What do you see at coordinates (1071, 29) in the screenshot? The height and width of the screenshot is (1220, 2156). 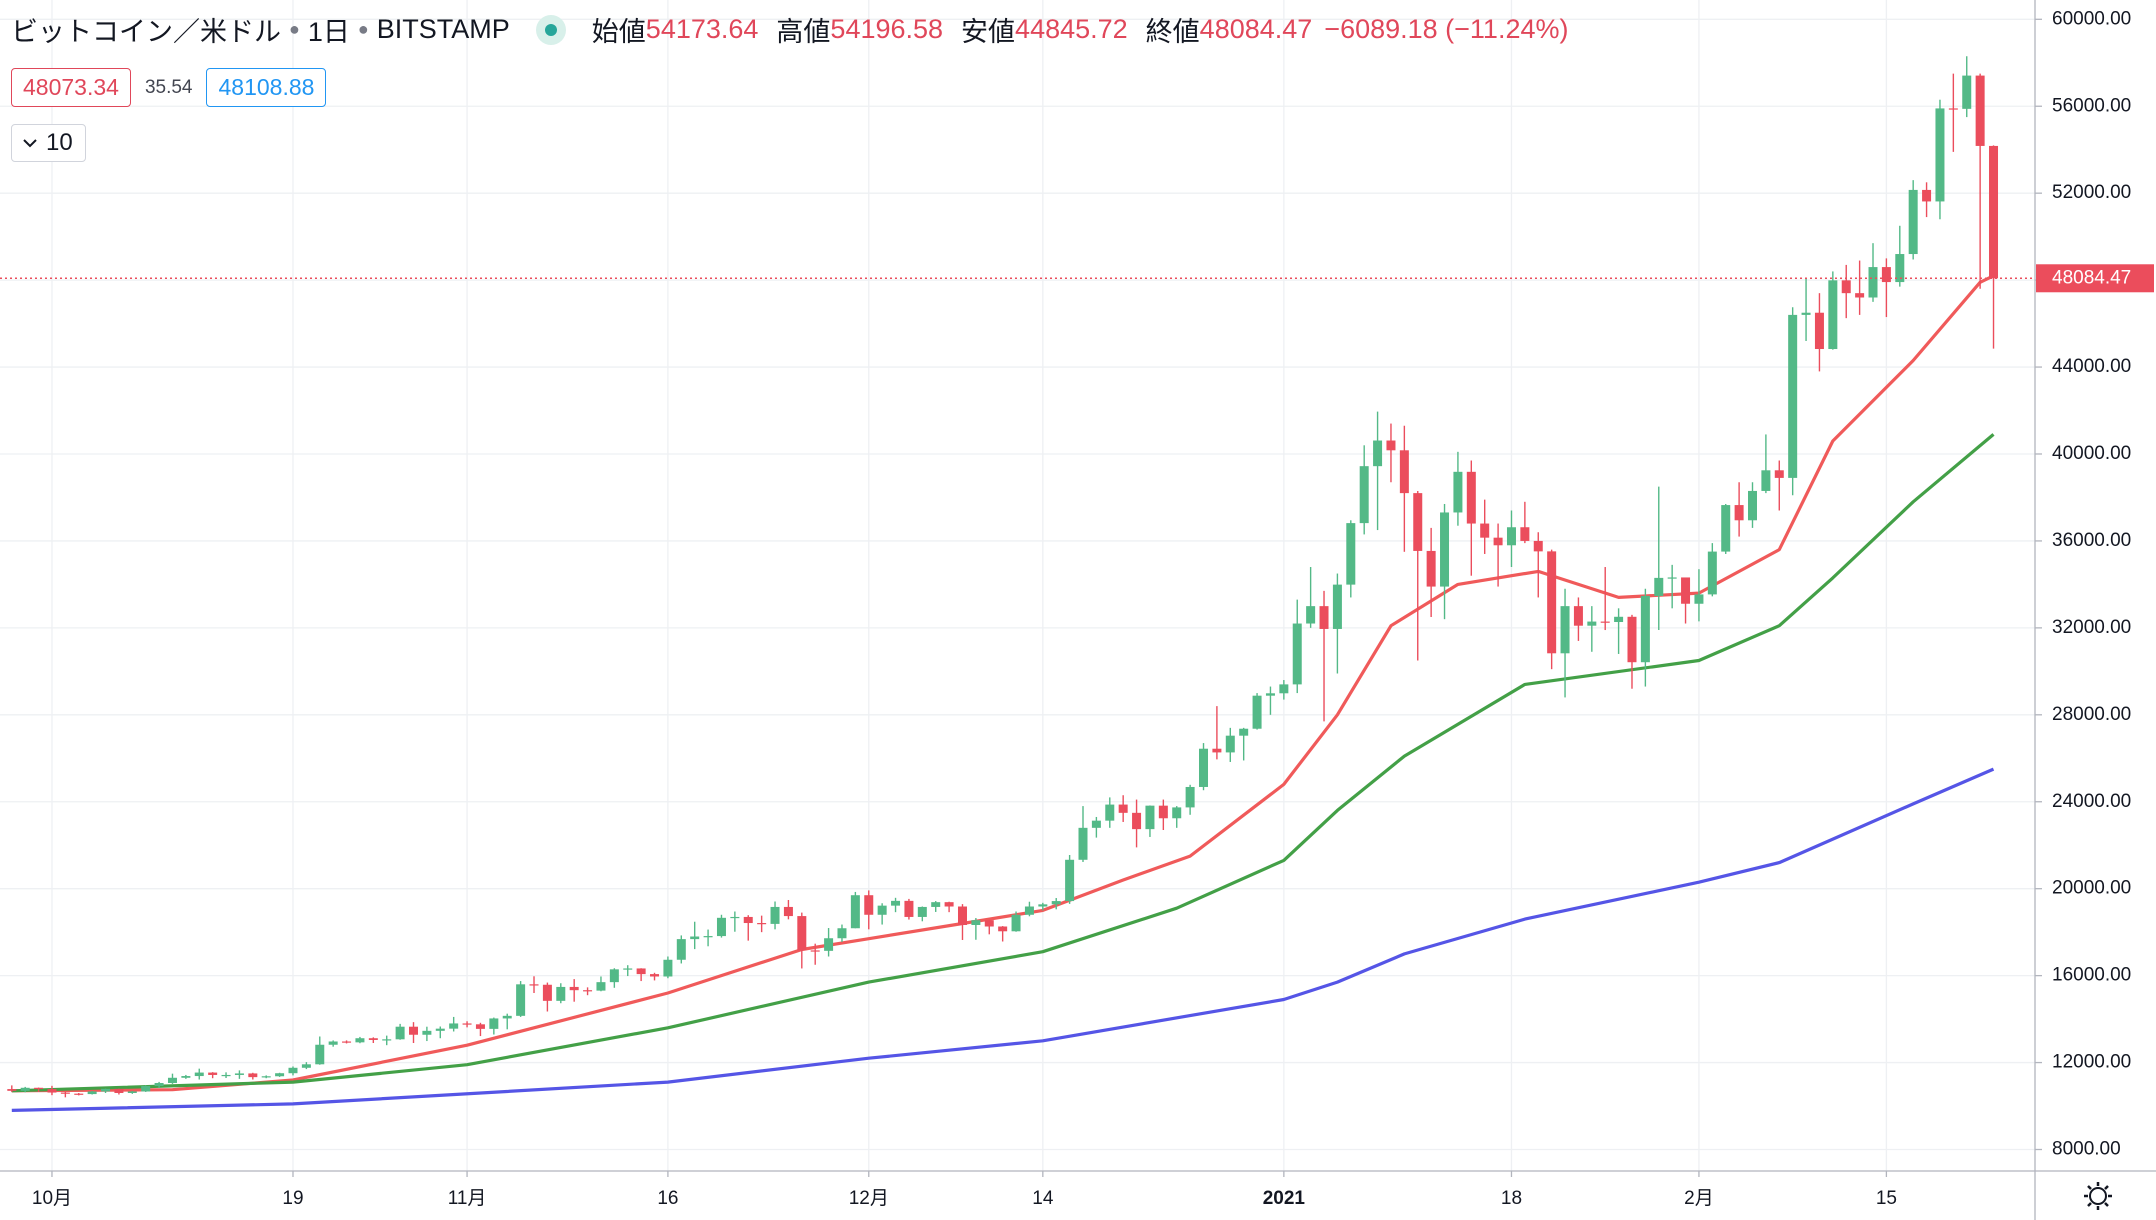 I see `low-value: 44845.72` at bounding box center [1071, 29].